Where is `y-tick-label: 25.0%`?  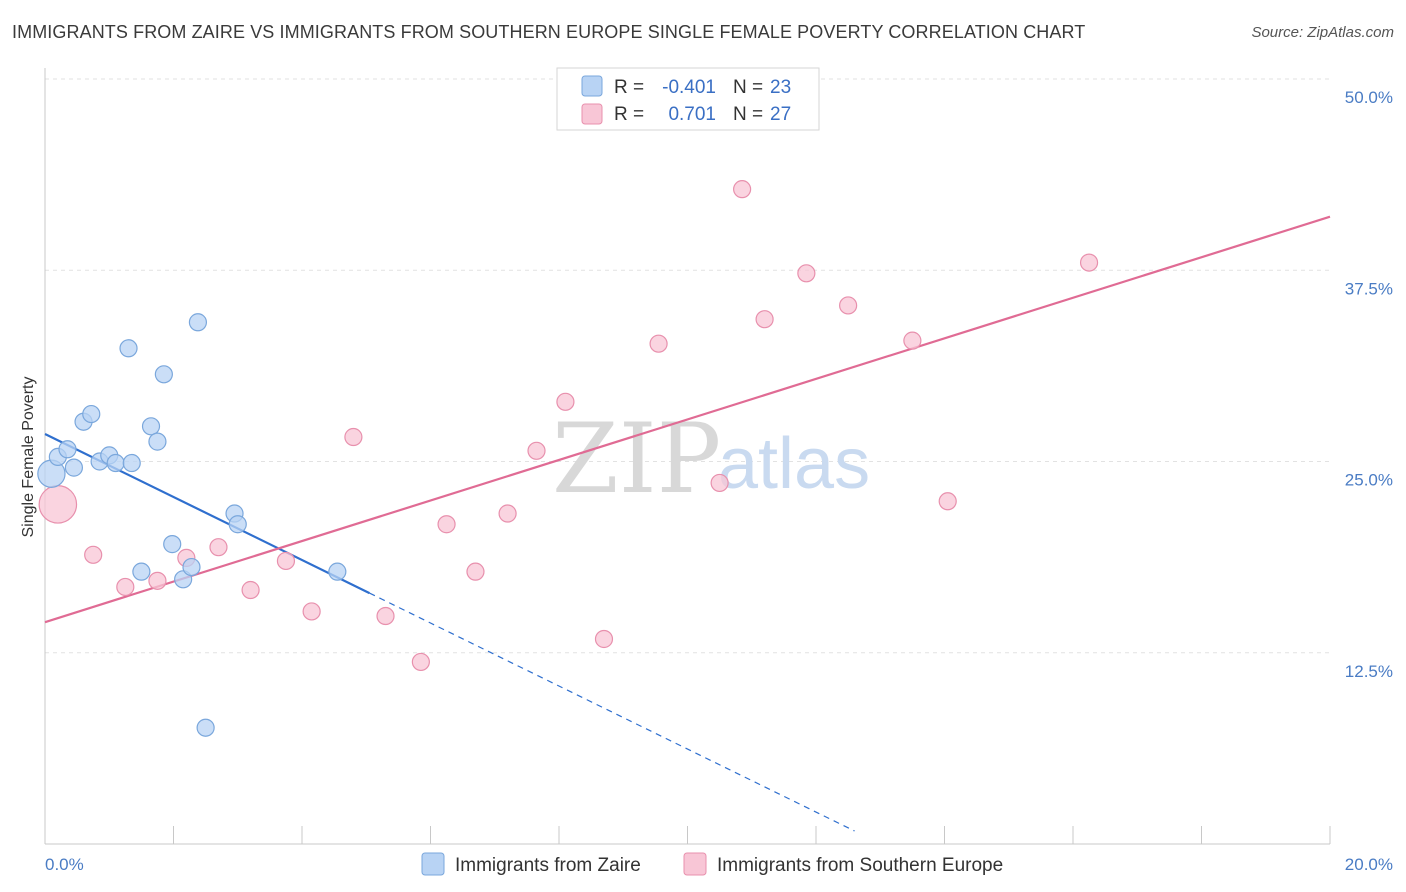 y-tick-label: 25.0% is located at coordinates (1369, 480).